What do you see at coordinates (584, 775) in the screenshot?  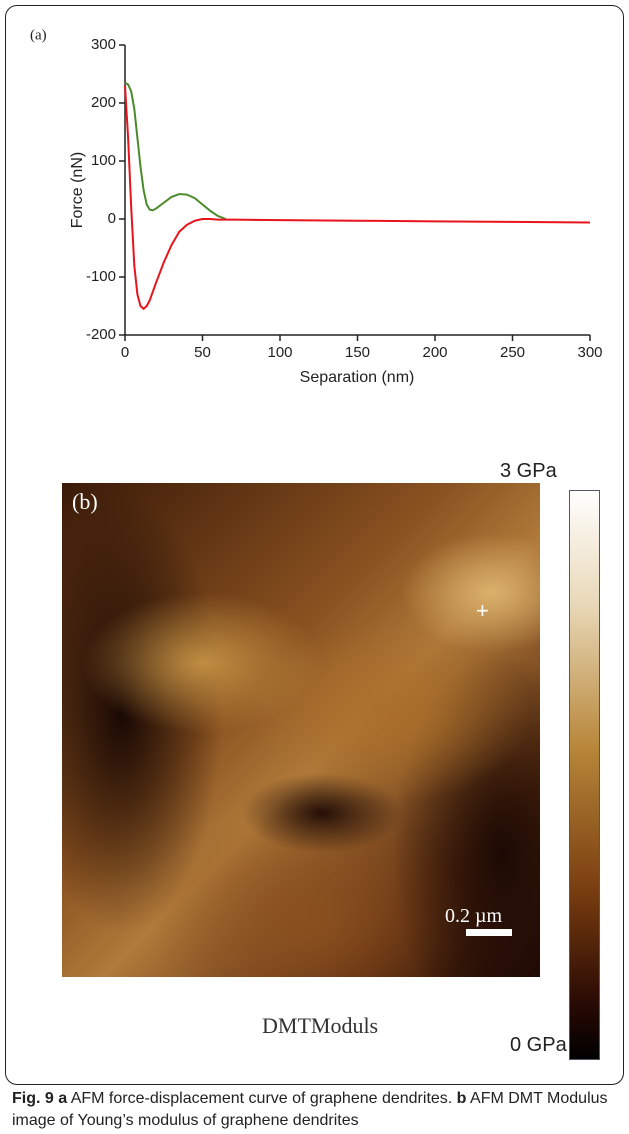 I see `colorbar` at bounding box center [584, 775].